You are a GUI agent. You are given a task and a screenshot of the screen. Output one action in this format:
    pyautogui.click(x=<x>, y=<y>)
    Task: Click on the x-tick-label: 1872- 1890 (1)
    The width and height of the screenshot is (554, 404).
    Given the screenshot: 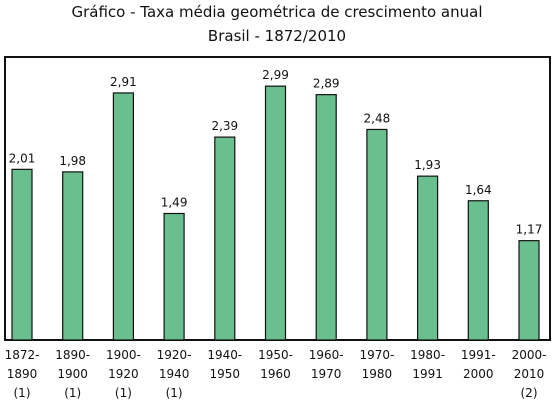 What is the action you would take?
    pyautogui.click(x=22, y=374)
    